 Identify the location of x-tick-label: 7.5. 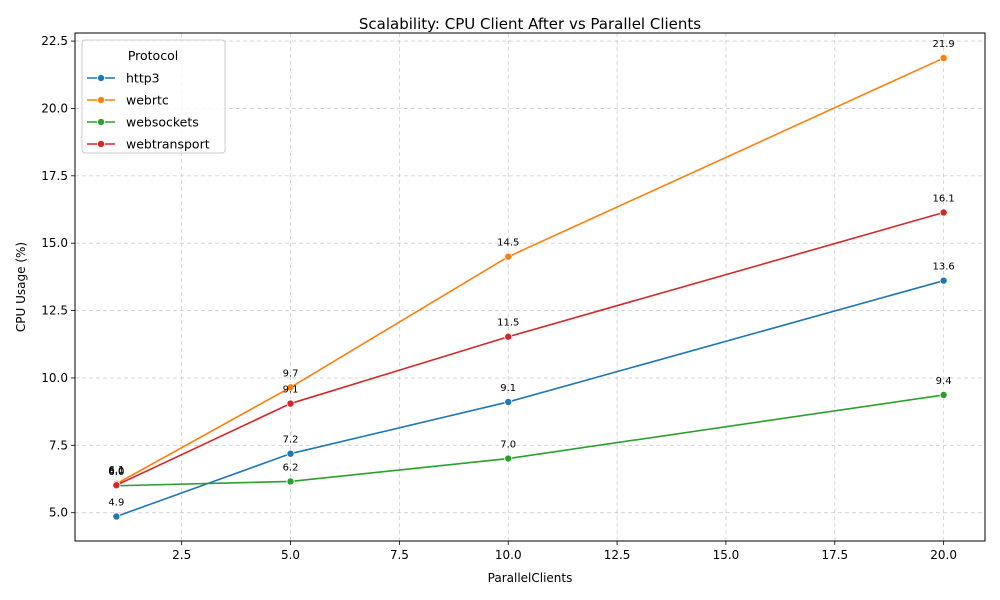
(399, 555).